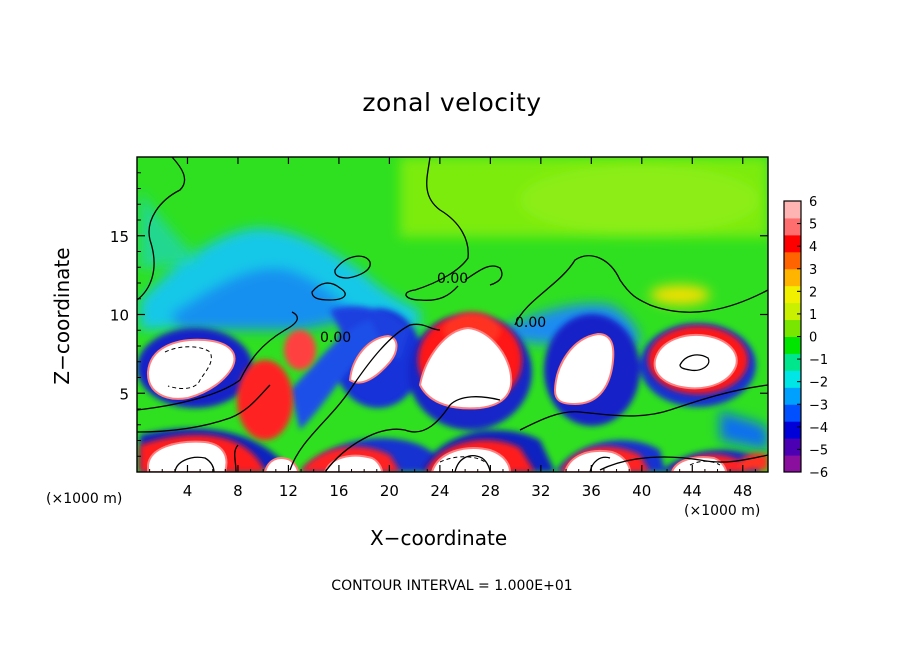  What do you see at coordinates (62, 316) in the screenshot?
I see `y-axis-label: Z−coordinate` at bounding box center [62, 316].